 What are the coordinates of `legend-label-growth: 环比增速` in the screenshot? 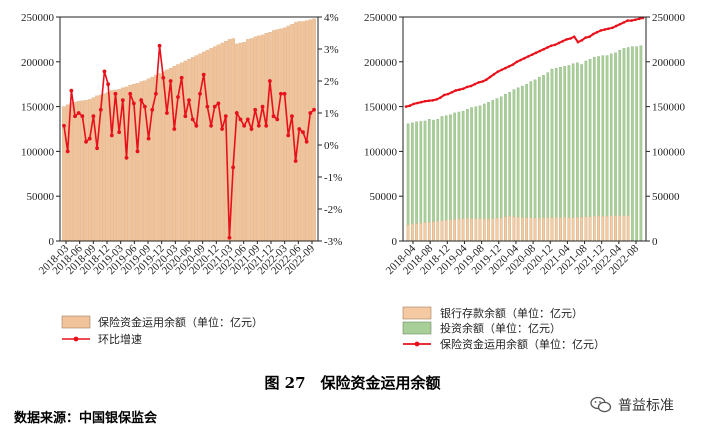 It's located at (120, 339).